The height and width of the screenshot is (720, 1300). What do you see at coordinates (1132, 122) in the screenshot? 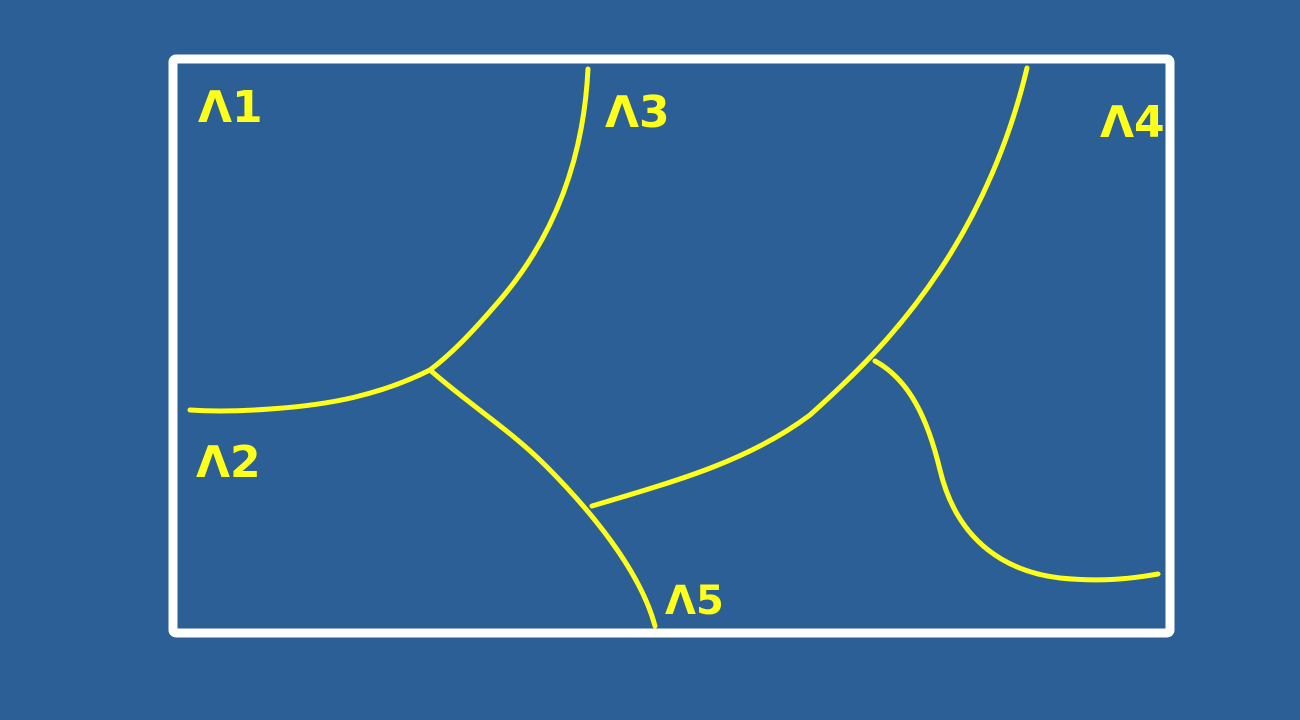
I see `region-label-4: Λ4` at bounding box center [1132, 122].